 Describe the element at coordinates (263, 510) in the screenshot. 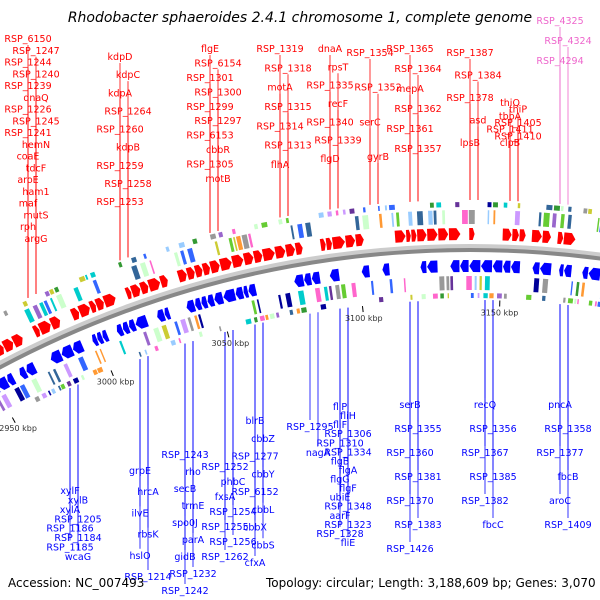

I see `bottom-gene-label: cbbL` at that location.